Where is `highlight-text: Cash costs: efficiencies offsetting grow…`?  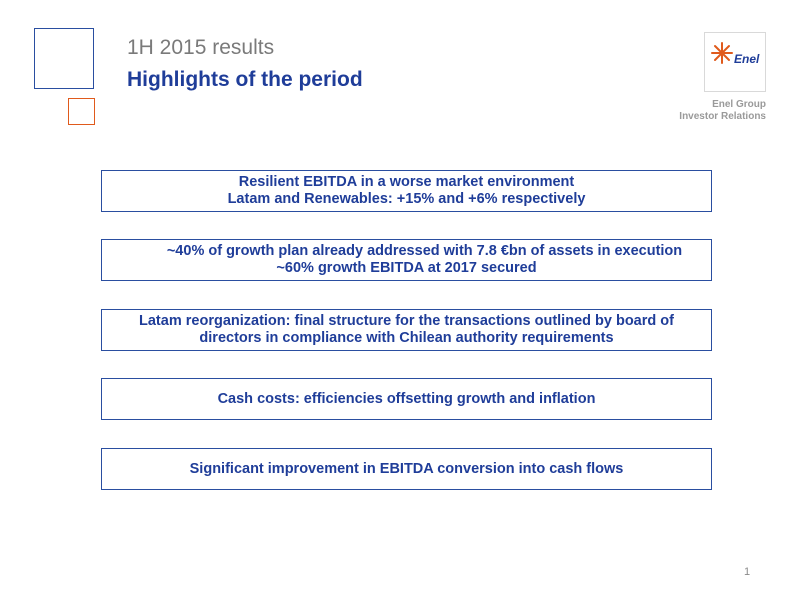 highlight-text: Cash costs: efficiencies offsetting grow… is located at coordinates (406, 398).